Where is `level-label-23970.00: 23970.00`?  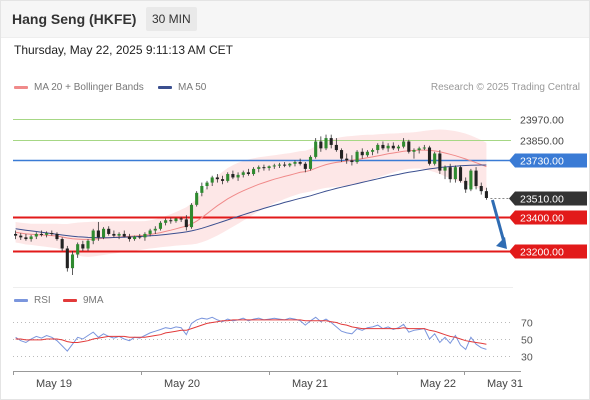
level-label-23970.00: 23970.00 is located at coordinates (542, 121).